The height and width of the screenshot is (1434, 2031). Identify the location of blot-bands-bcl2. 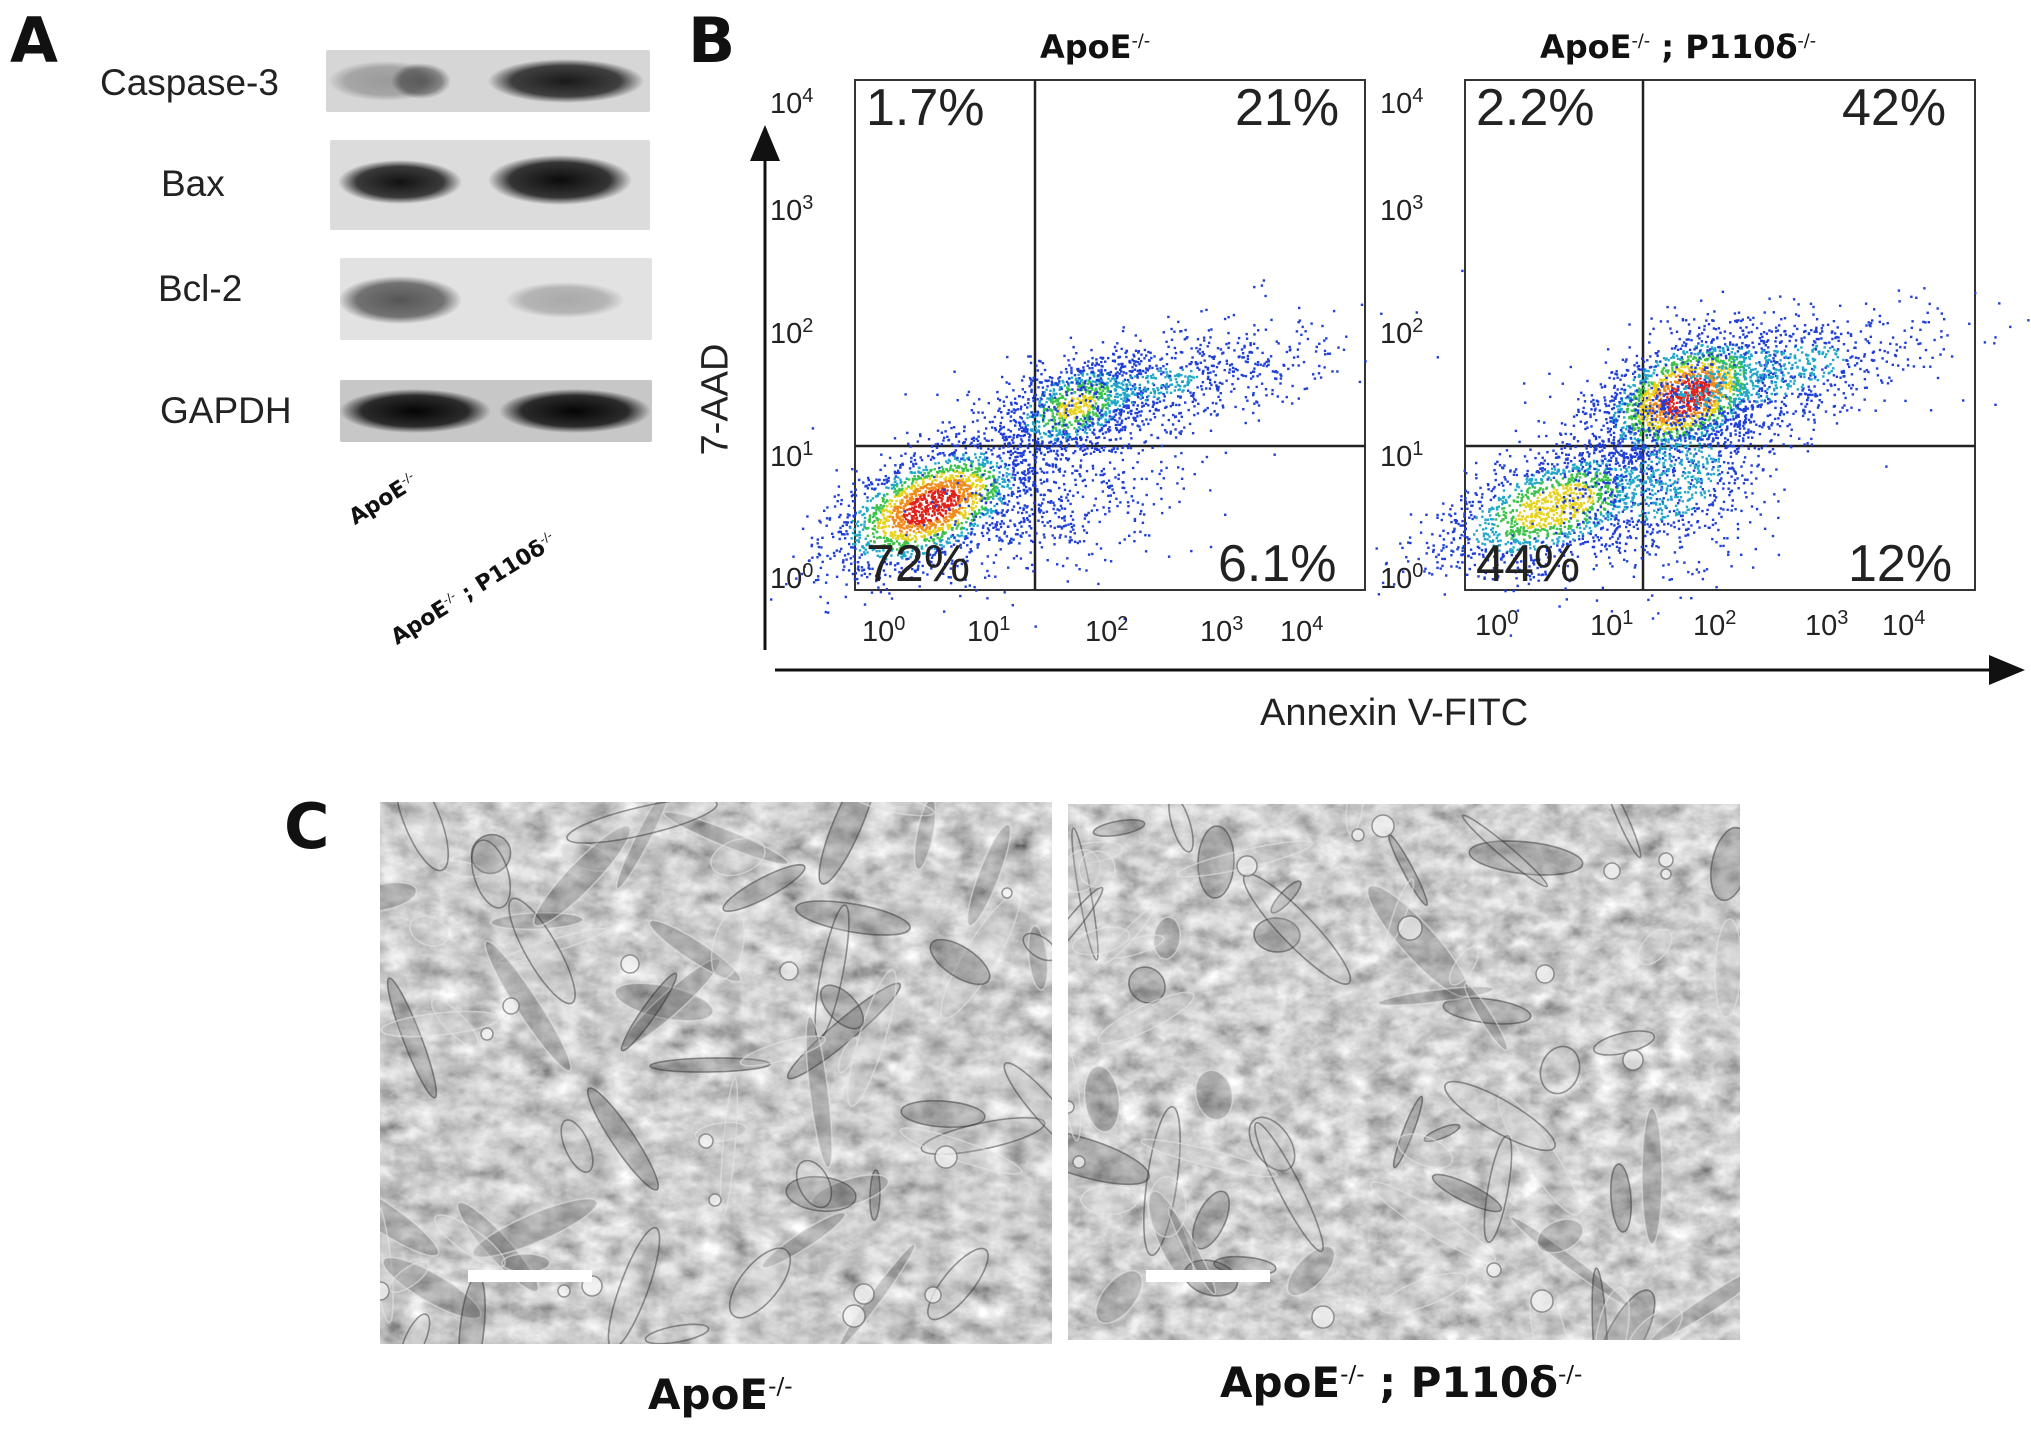
(481, 300).